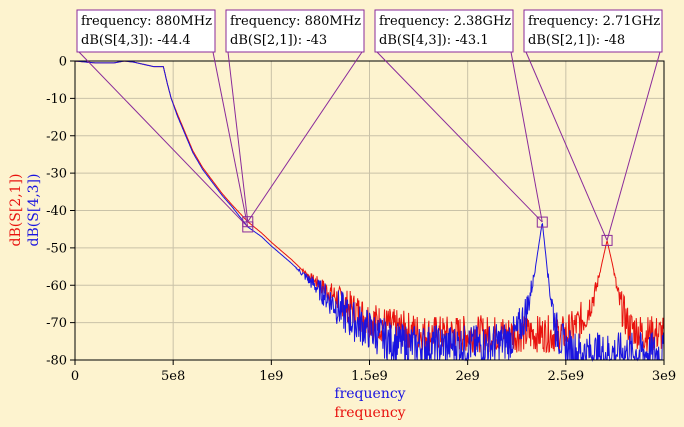 Image resolution: width=684 pixels, height=427 pixels. Describe the element at coordinates (278, 40) in the screenshot. I see `marker-value-label: dB(S[2,1]): -43` at that location.